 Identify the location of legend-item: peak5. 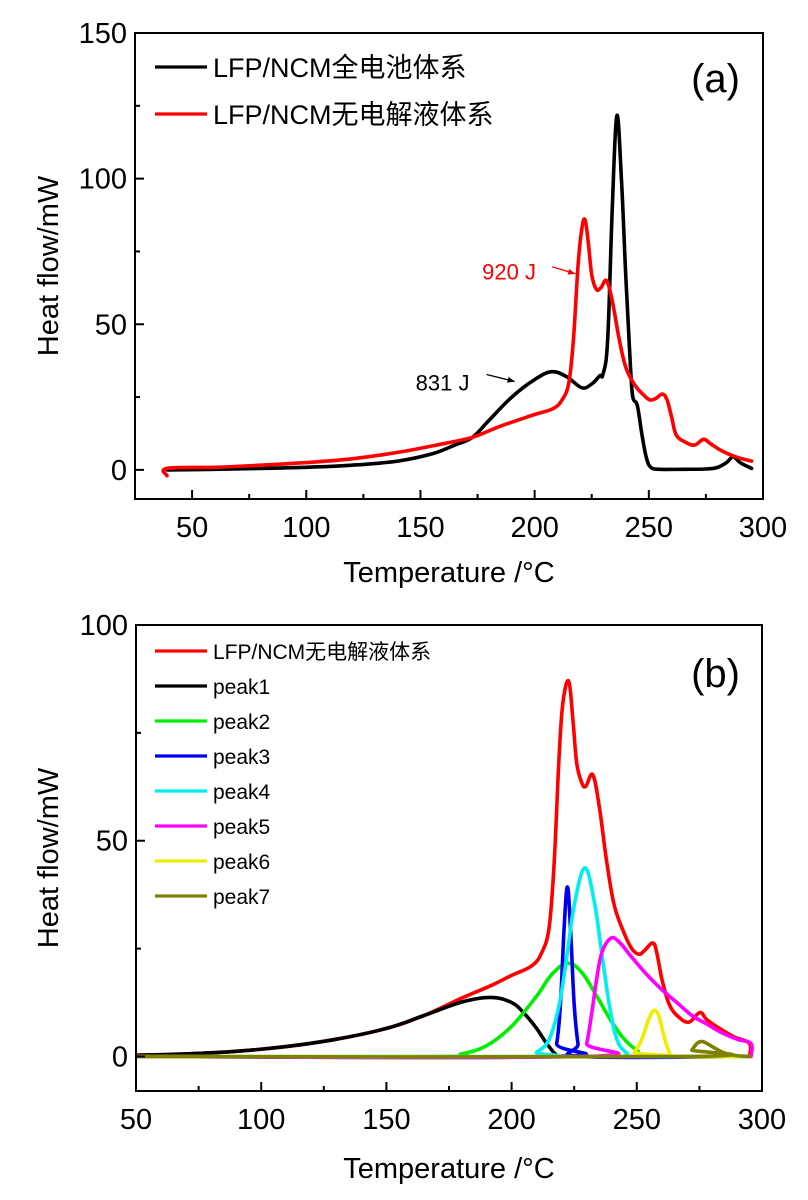
(212, 827).